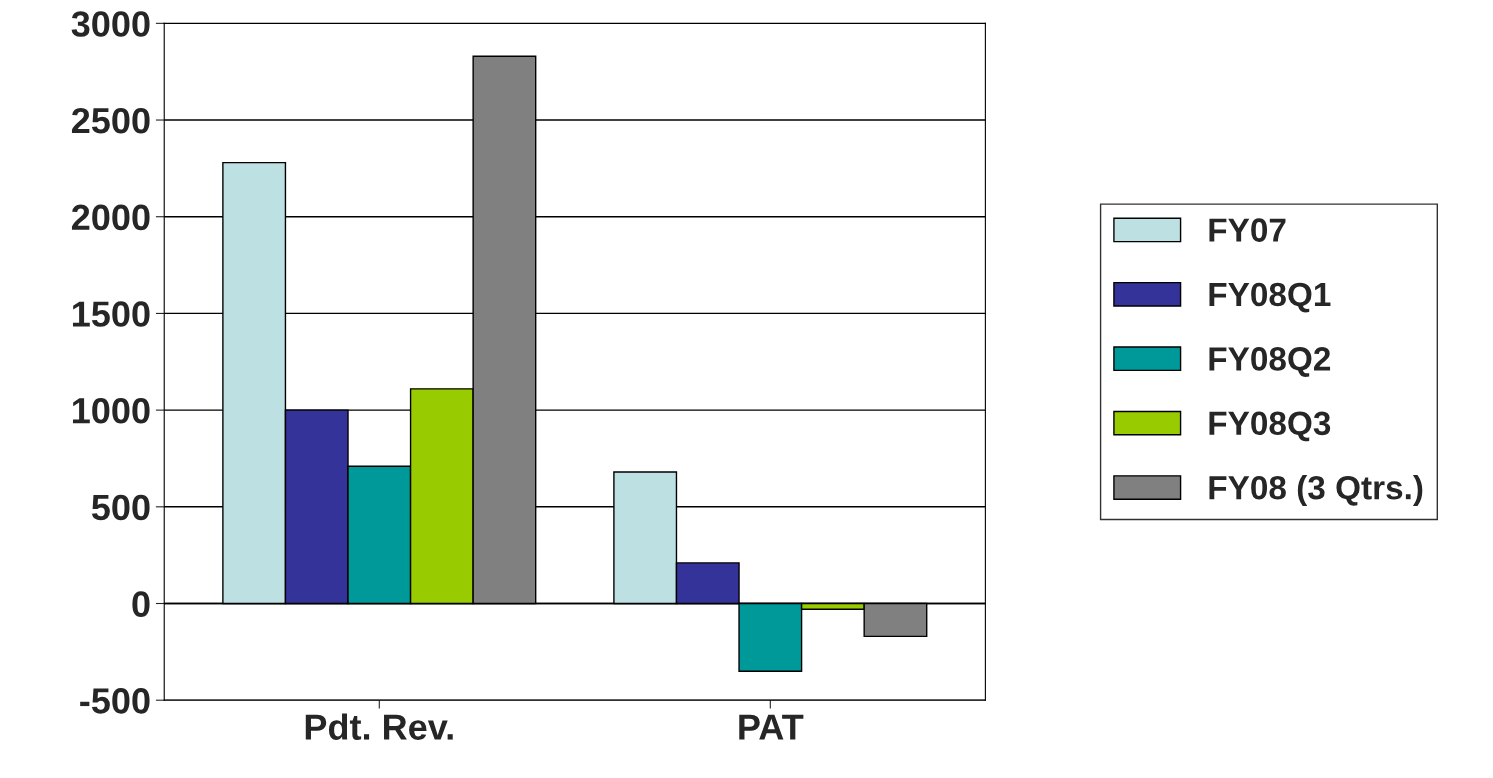 This screenshot has height=778, width=1493. What do you see at coordinates (141, 604) in the screenshot?
I see `y-tick-label: 0` at bounding box center [141, 604].